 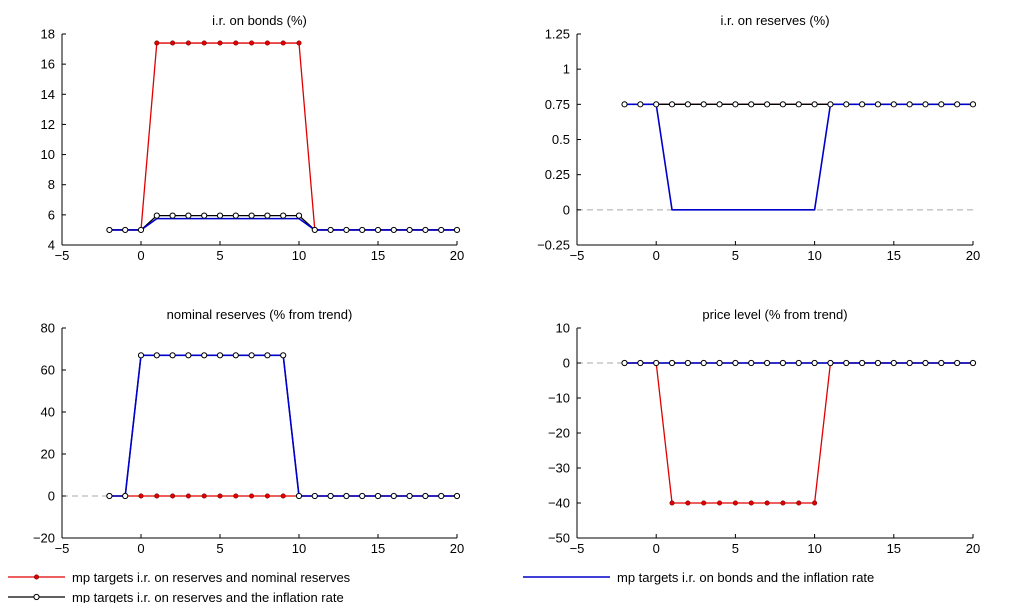 What do you see at coordinates (798, 157) in the screenshot?
I see `series-line-bonds-inflation` at bounding box center [798, 157].